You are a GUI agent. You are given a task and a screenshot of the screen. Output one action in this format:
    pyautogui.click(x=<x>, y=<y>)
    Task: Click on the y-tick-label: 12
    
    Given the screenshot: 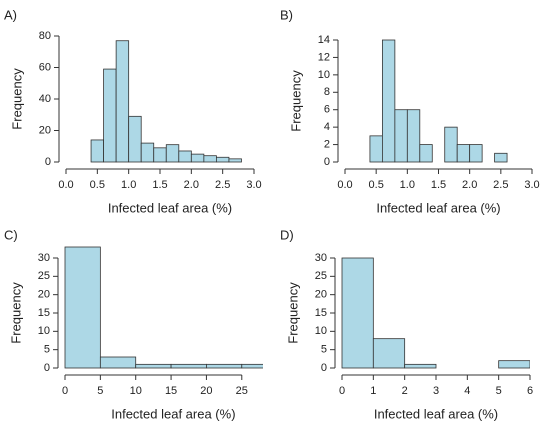 What is the action you would take?
    pyautogui.click(x=324, y=57)
    